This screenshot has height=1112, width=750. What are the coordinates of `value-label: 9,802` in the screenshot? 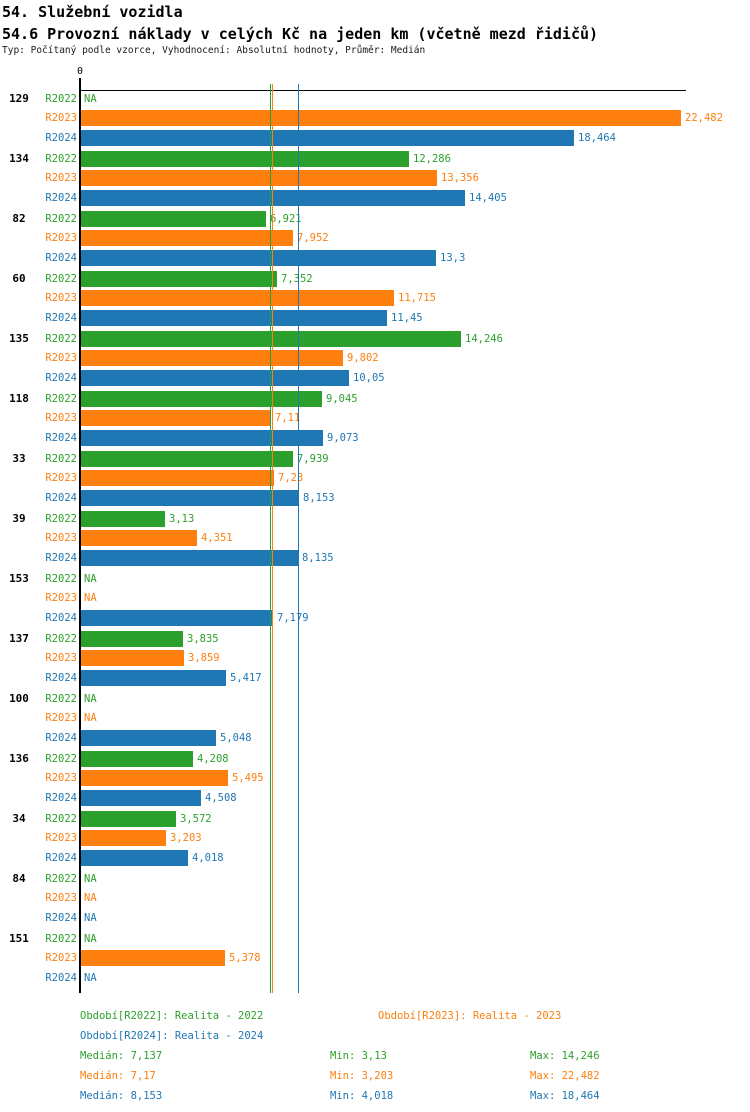 It's located at (363, 358).